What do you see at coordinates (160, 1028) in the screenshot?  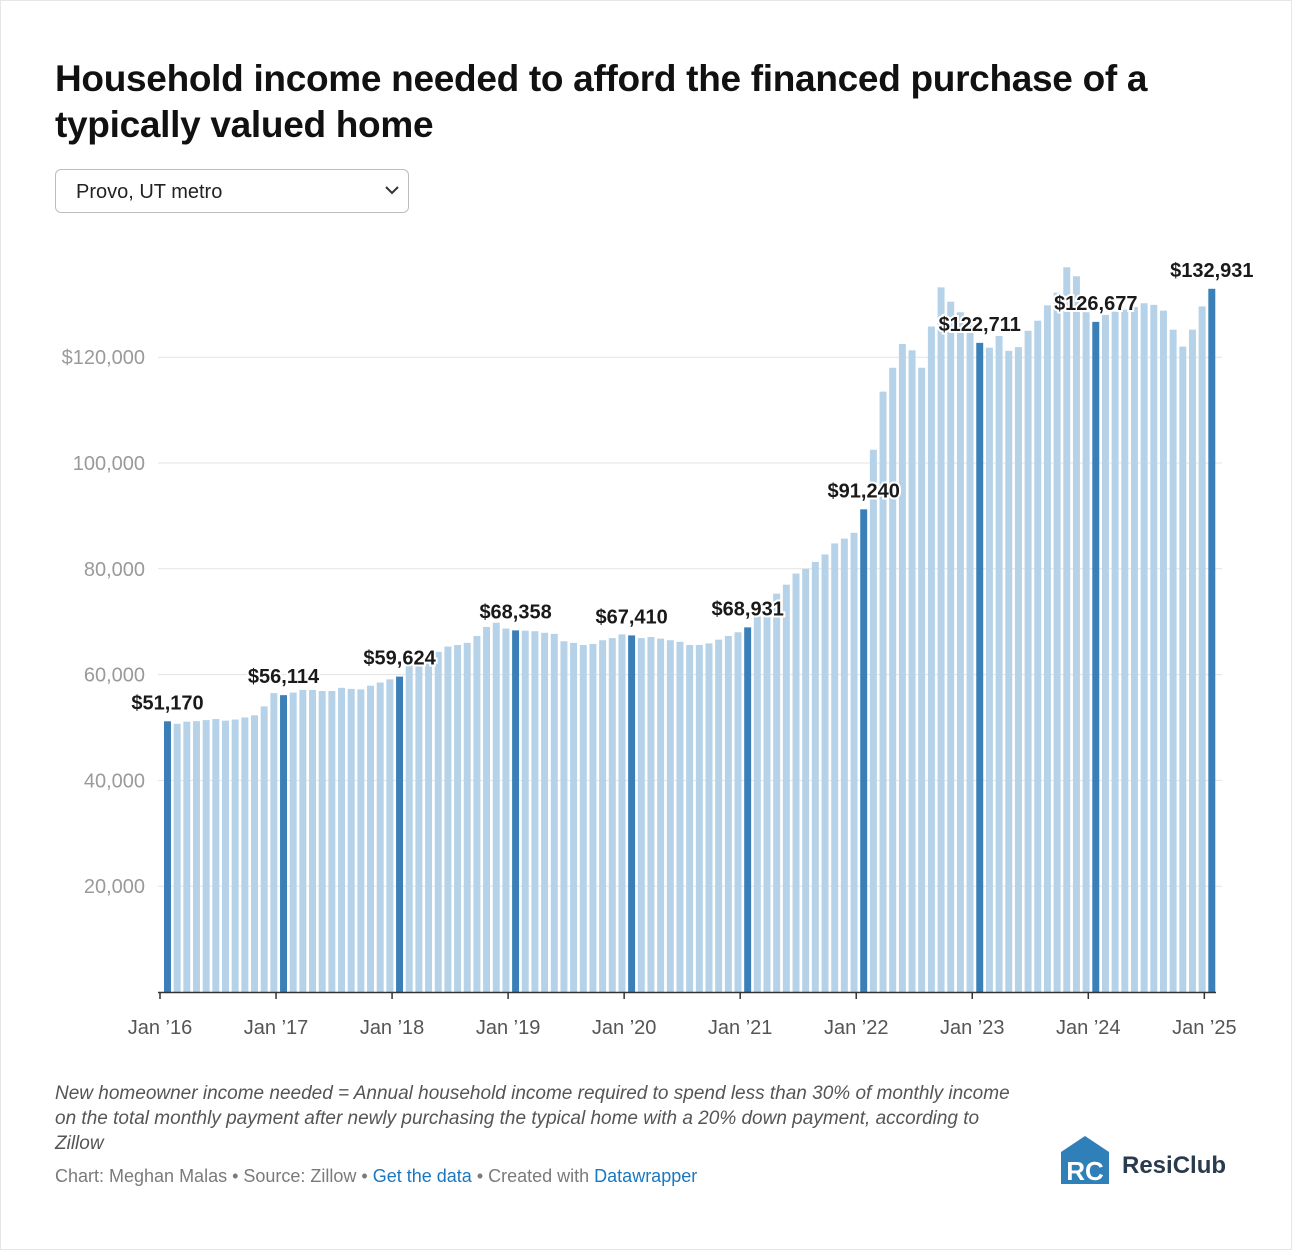 I see `x-tick-label: Jan ’16` at bounding box center [160, 1028].